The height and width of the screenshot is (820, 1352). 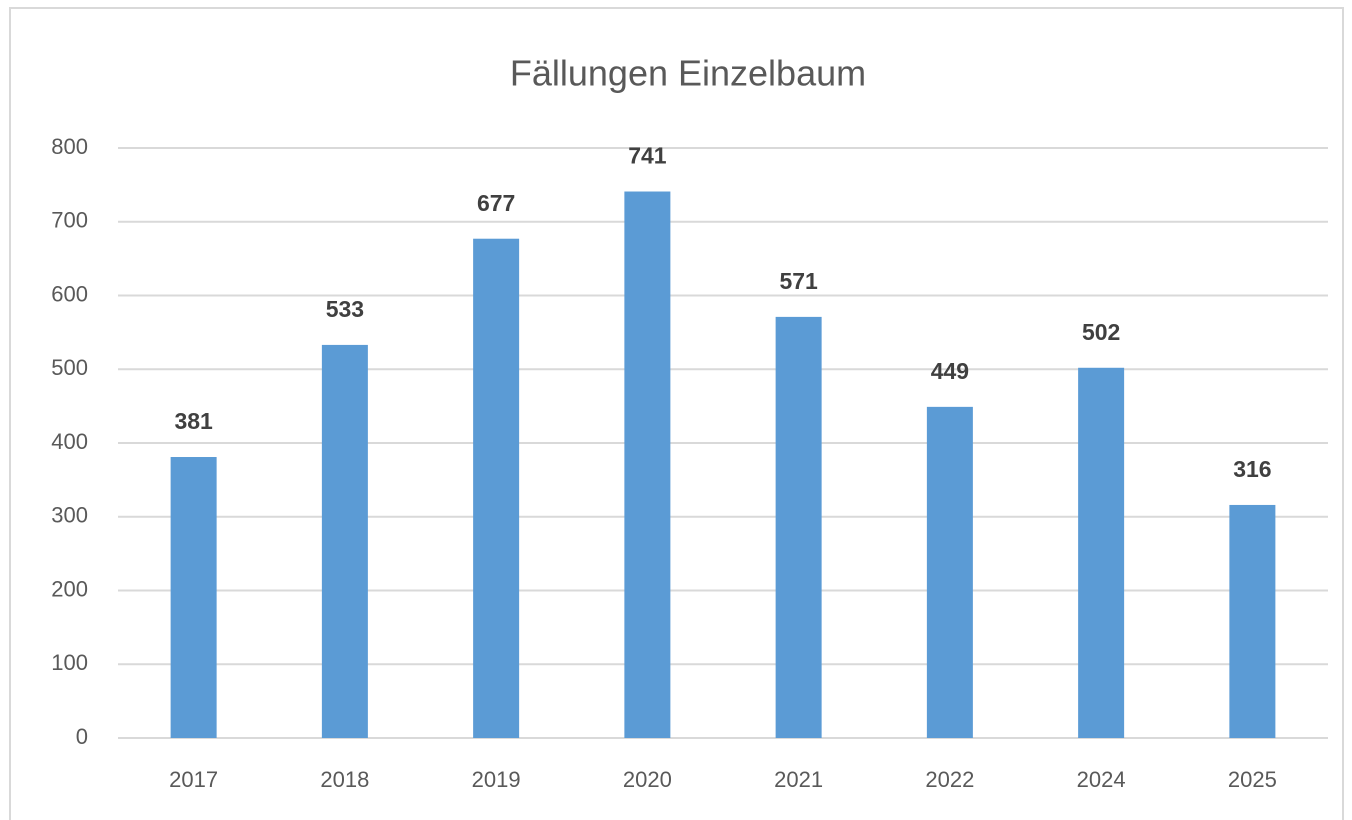 What do you see at coordinates (1252, 779) in the screenshot?
I see `x-tick-label: 2025` at bounding box center [1252, 779].